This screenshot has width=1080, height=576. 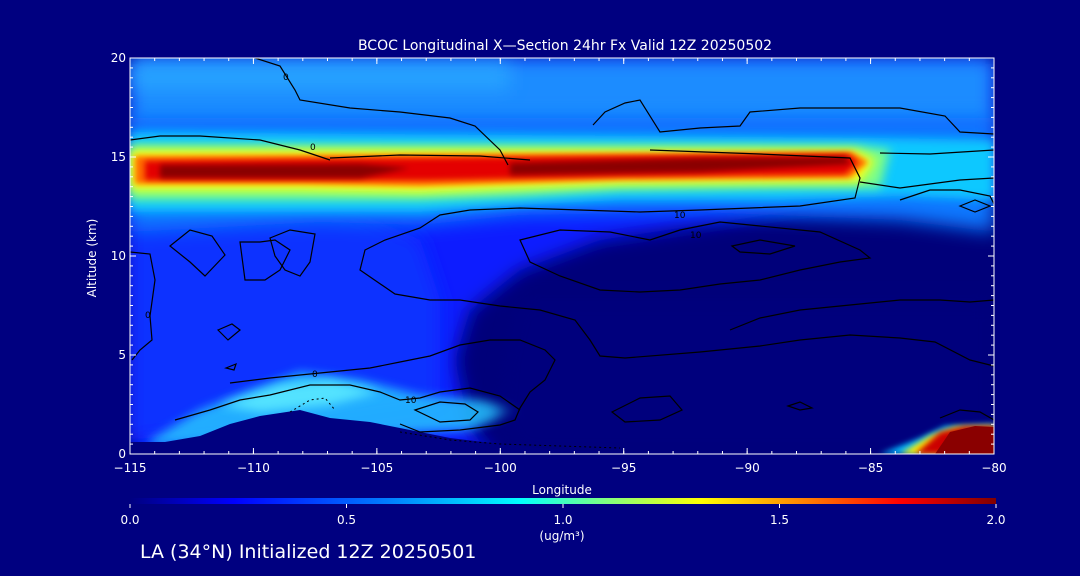 I want to click on x-tick-label: −80, so click(x=993, y=468).